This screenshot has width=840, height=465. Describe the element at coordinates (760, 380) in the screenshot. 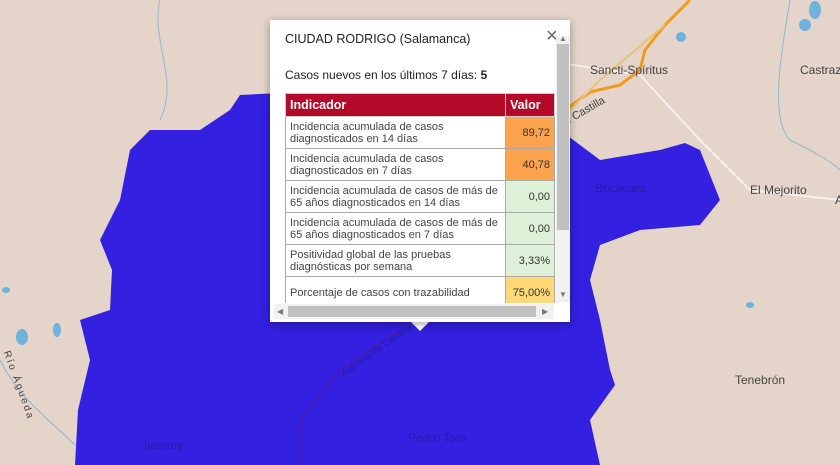

I see `map-label-tenebron: Tenebrón` at that location.